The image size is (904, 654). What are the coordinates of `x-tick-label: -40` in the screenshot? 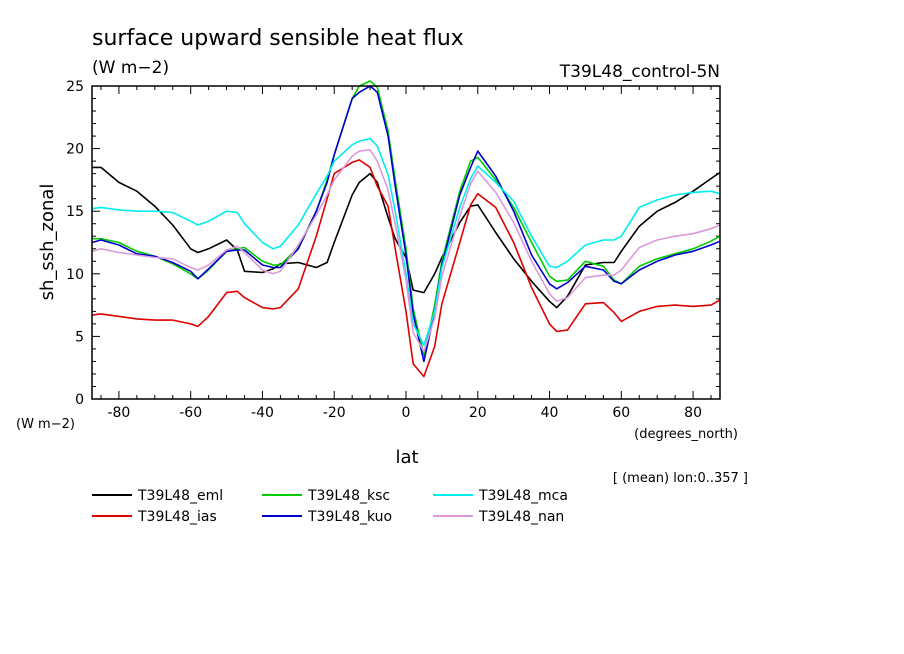 It's located at (262, 413).